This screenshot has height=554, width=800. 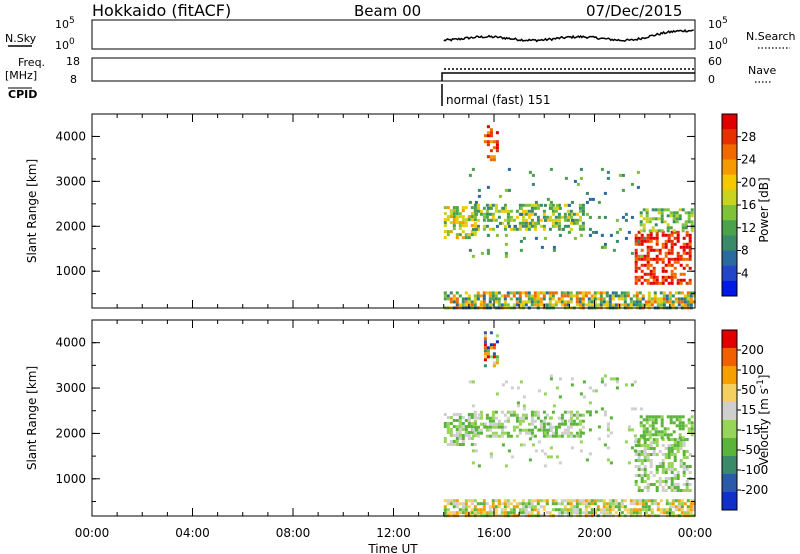 What do you see at coordinates (70, 181) in the screenshot?
I see `y-tick-label: 3000` at bounding box center [70, 181].